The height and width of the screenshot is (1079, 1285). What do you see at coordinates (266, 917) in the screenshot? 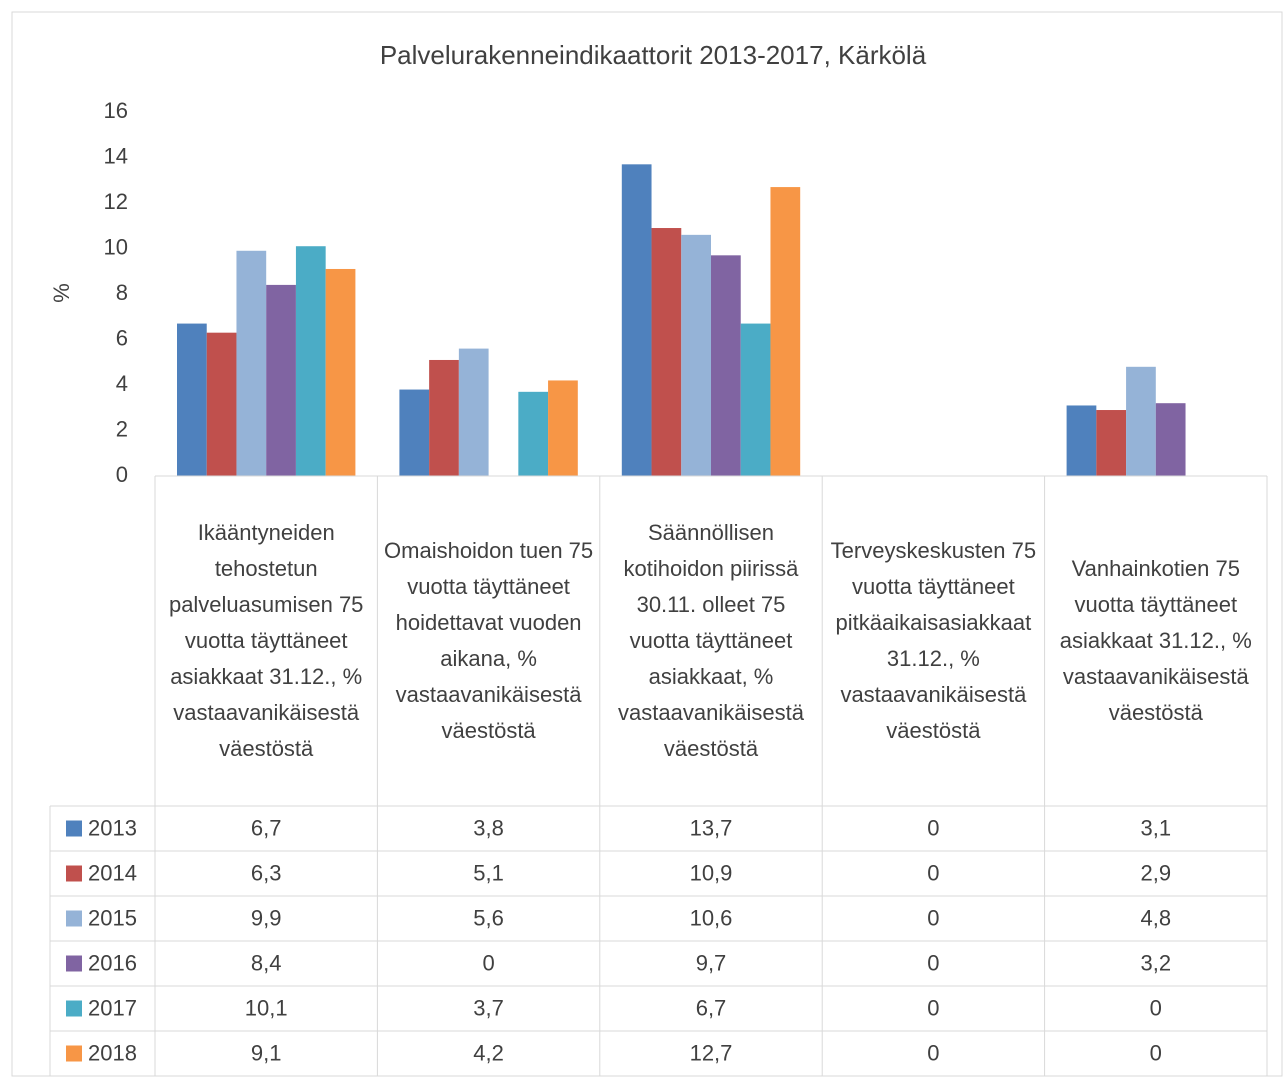
I see `data-label: 9,9` at bounding box center [266, 917].